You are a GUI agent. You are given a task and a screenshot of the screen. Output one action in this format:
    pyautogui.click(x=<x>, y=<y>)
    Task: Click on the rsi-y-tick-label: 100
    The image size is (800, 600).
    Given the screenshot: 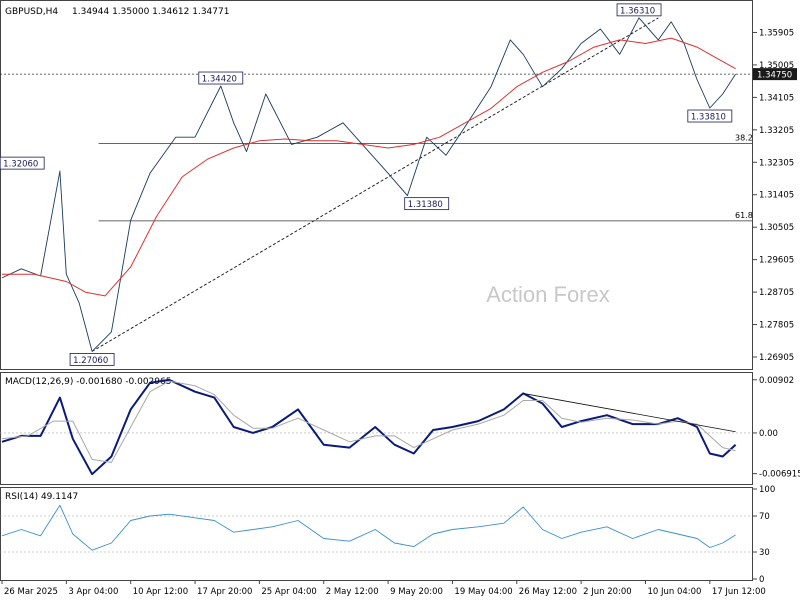 What is the action you would take?
    pyautogui.click(x=767, y=490)
    